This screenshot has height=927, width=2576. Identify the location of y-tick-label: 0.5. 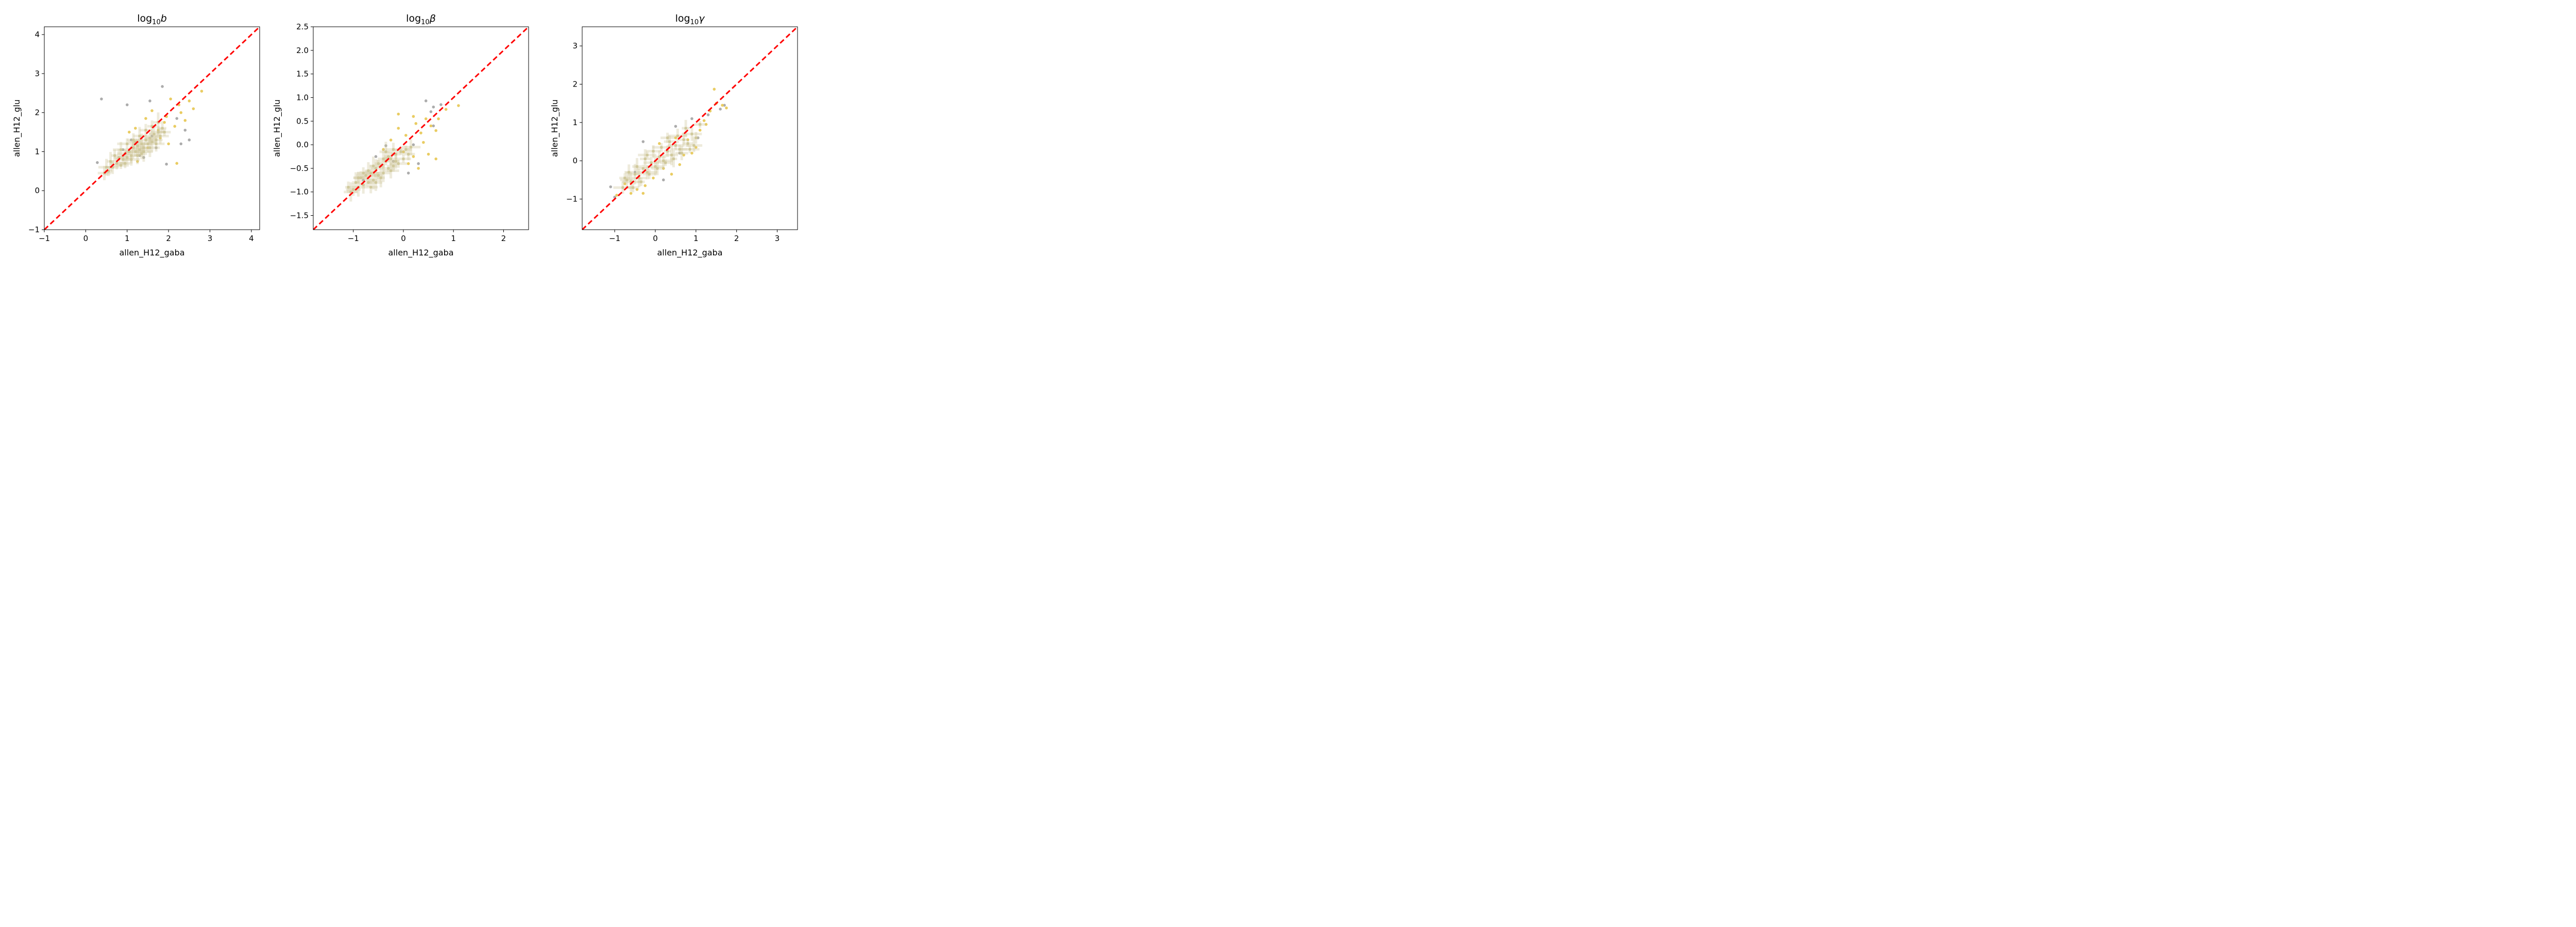
(302, 121).